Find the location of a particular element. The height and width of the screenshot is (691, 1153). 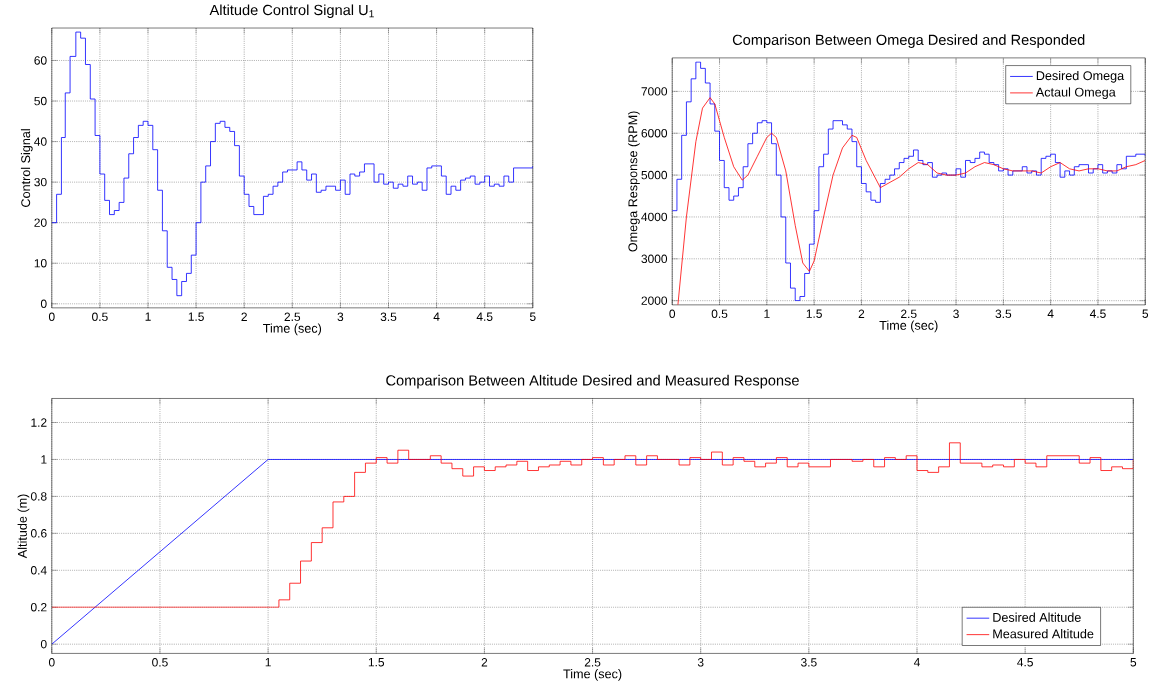

y-tick-label: 2000 is located at coordinates (654, 300).